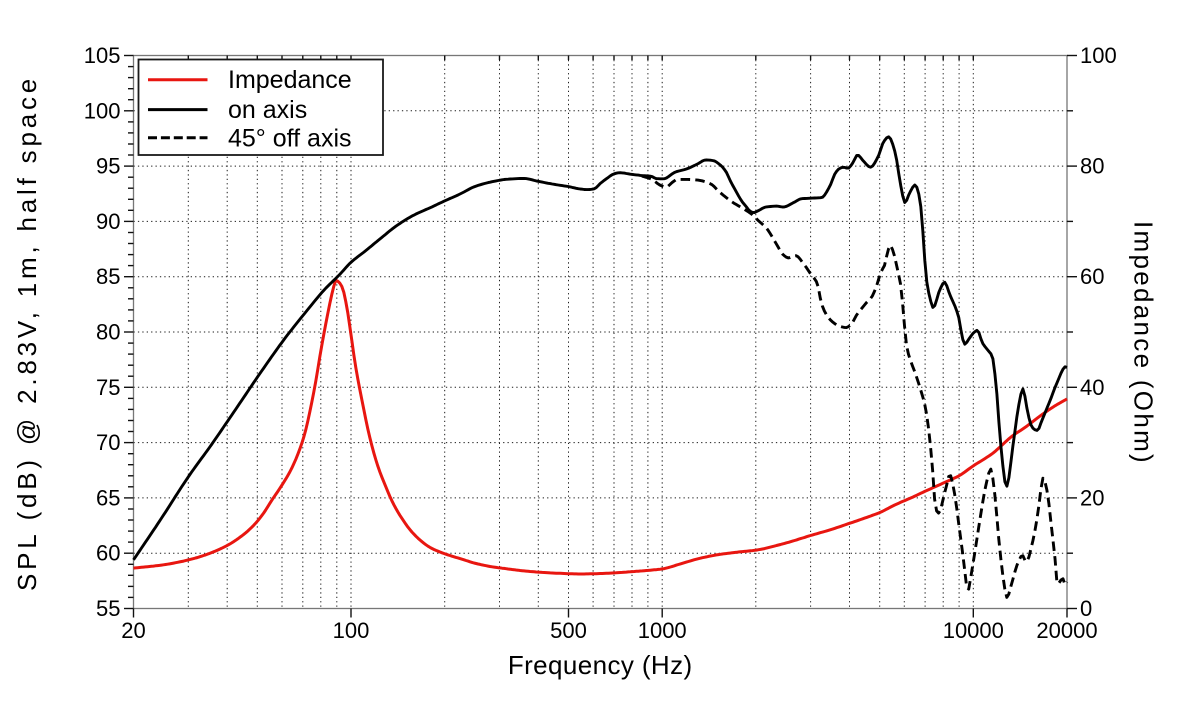  I want to click on svg-text: on axis, so click(267, 110).